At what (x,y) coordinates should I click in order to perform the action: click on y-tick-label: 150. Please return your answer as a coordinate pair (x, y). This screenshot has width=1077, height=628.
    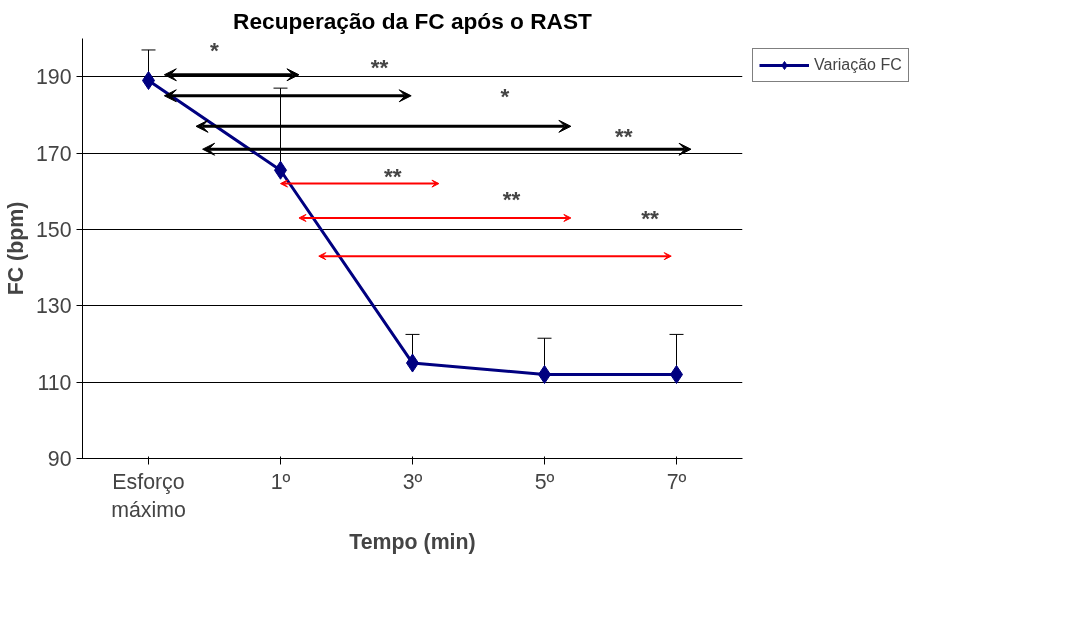
    Looking at the image, I should click on (53, 229).